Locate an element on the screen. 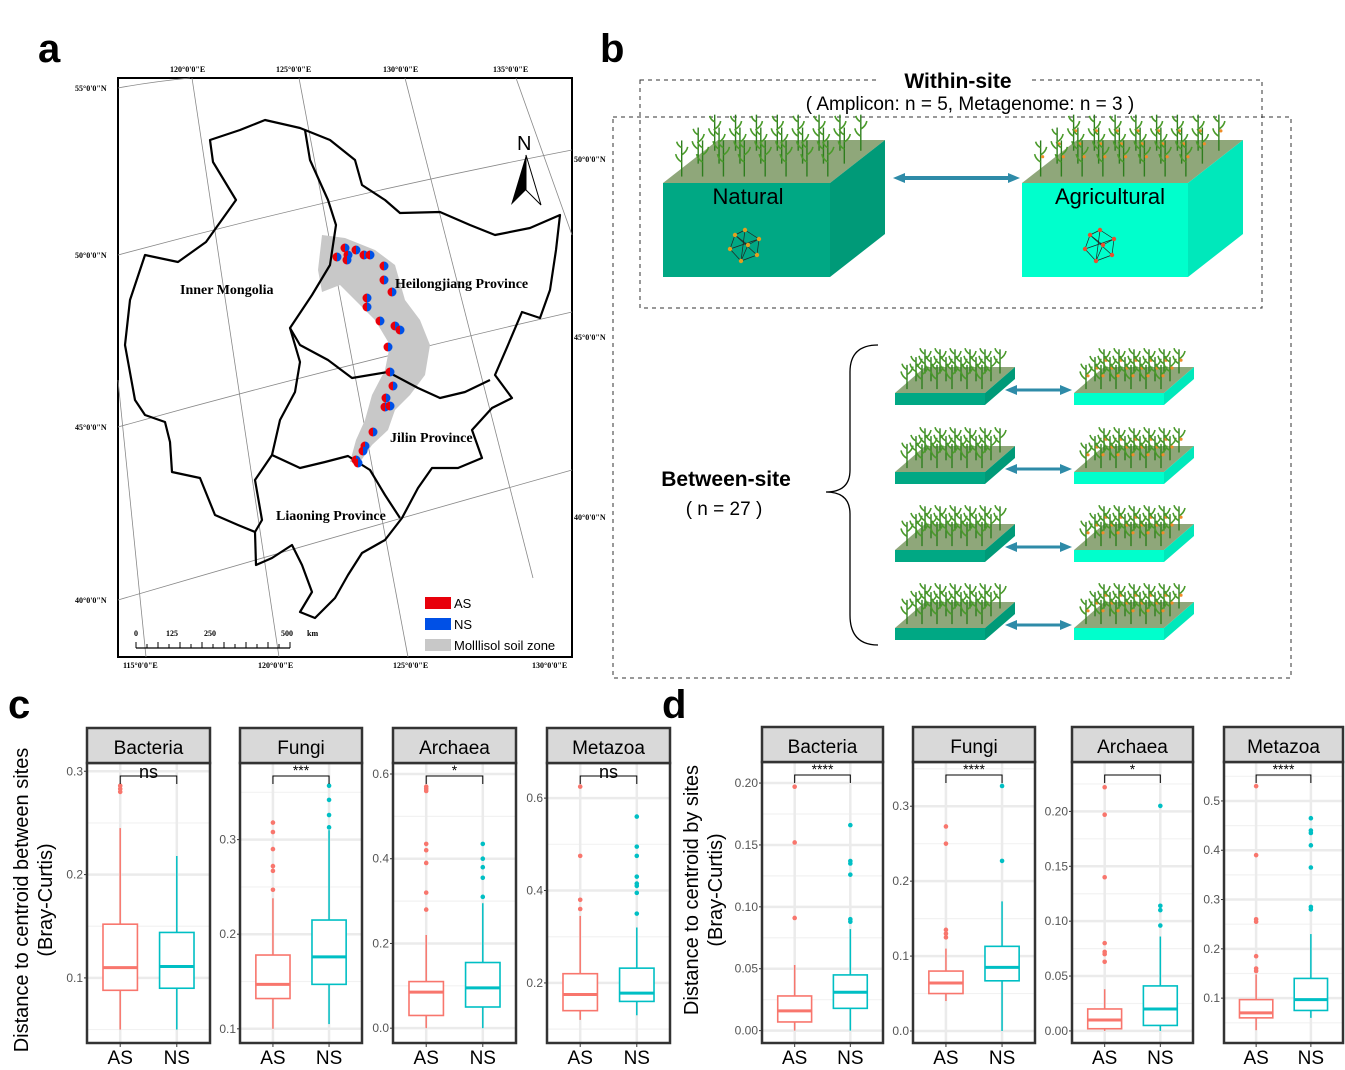  y-tick-label: 0.15 is located at coordinates (747, 845).